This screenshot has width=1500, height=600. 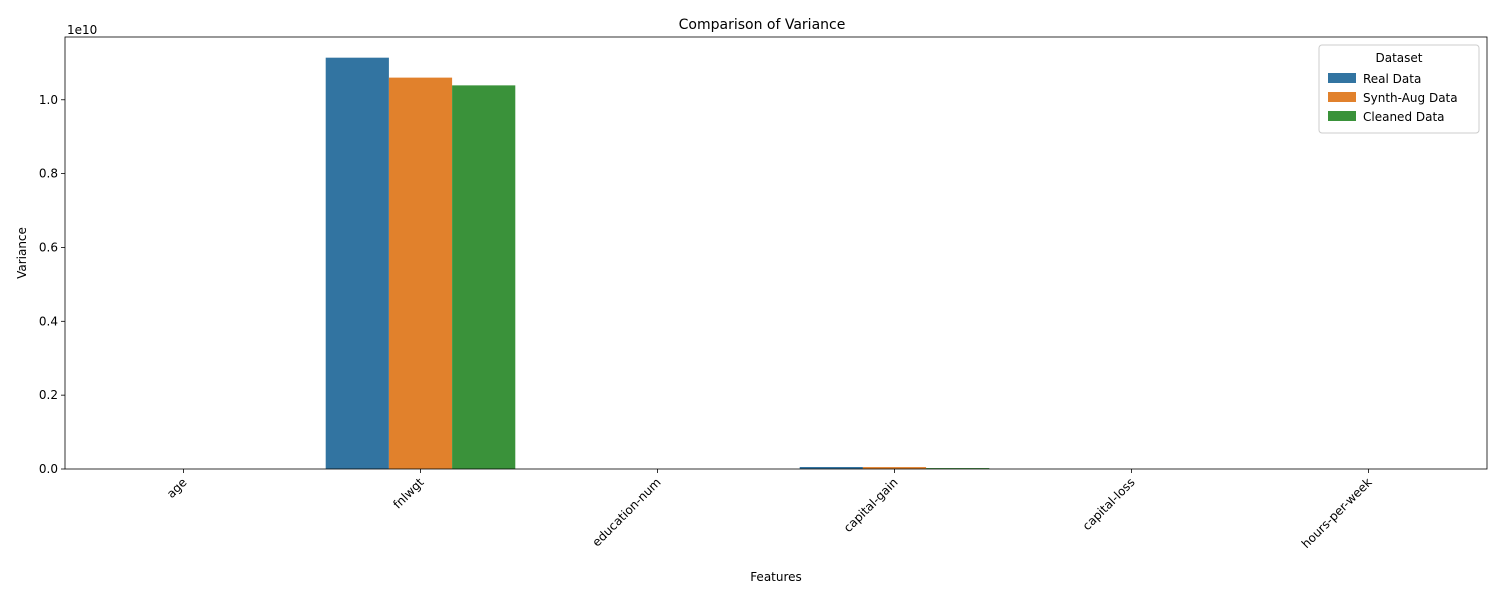 I want to click on legend-title: Dataset, so click(x=1399, y=58).